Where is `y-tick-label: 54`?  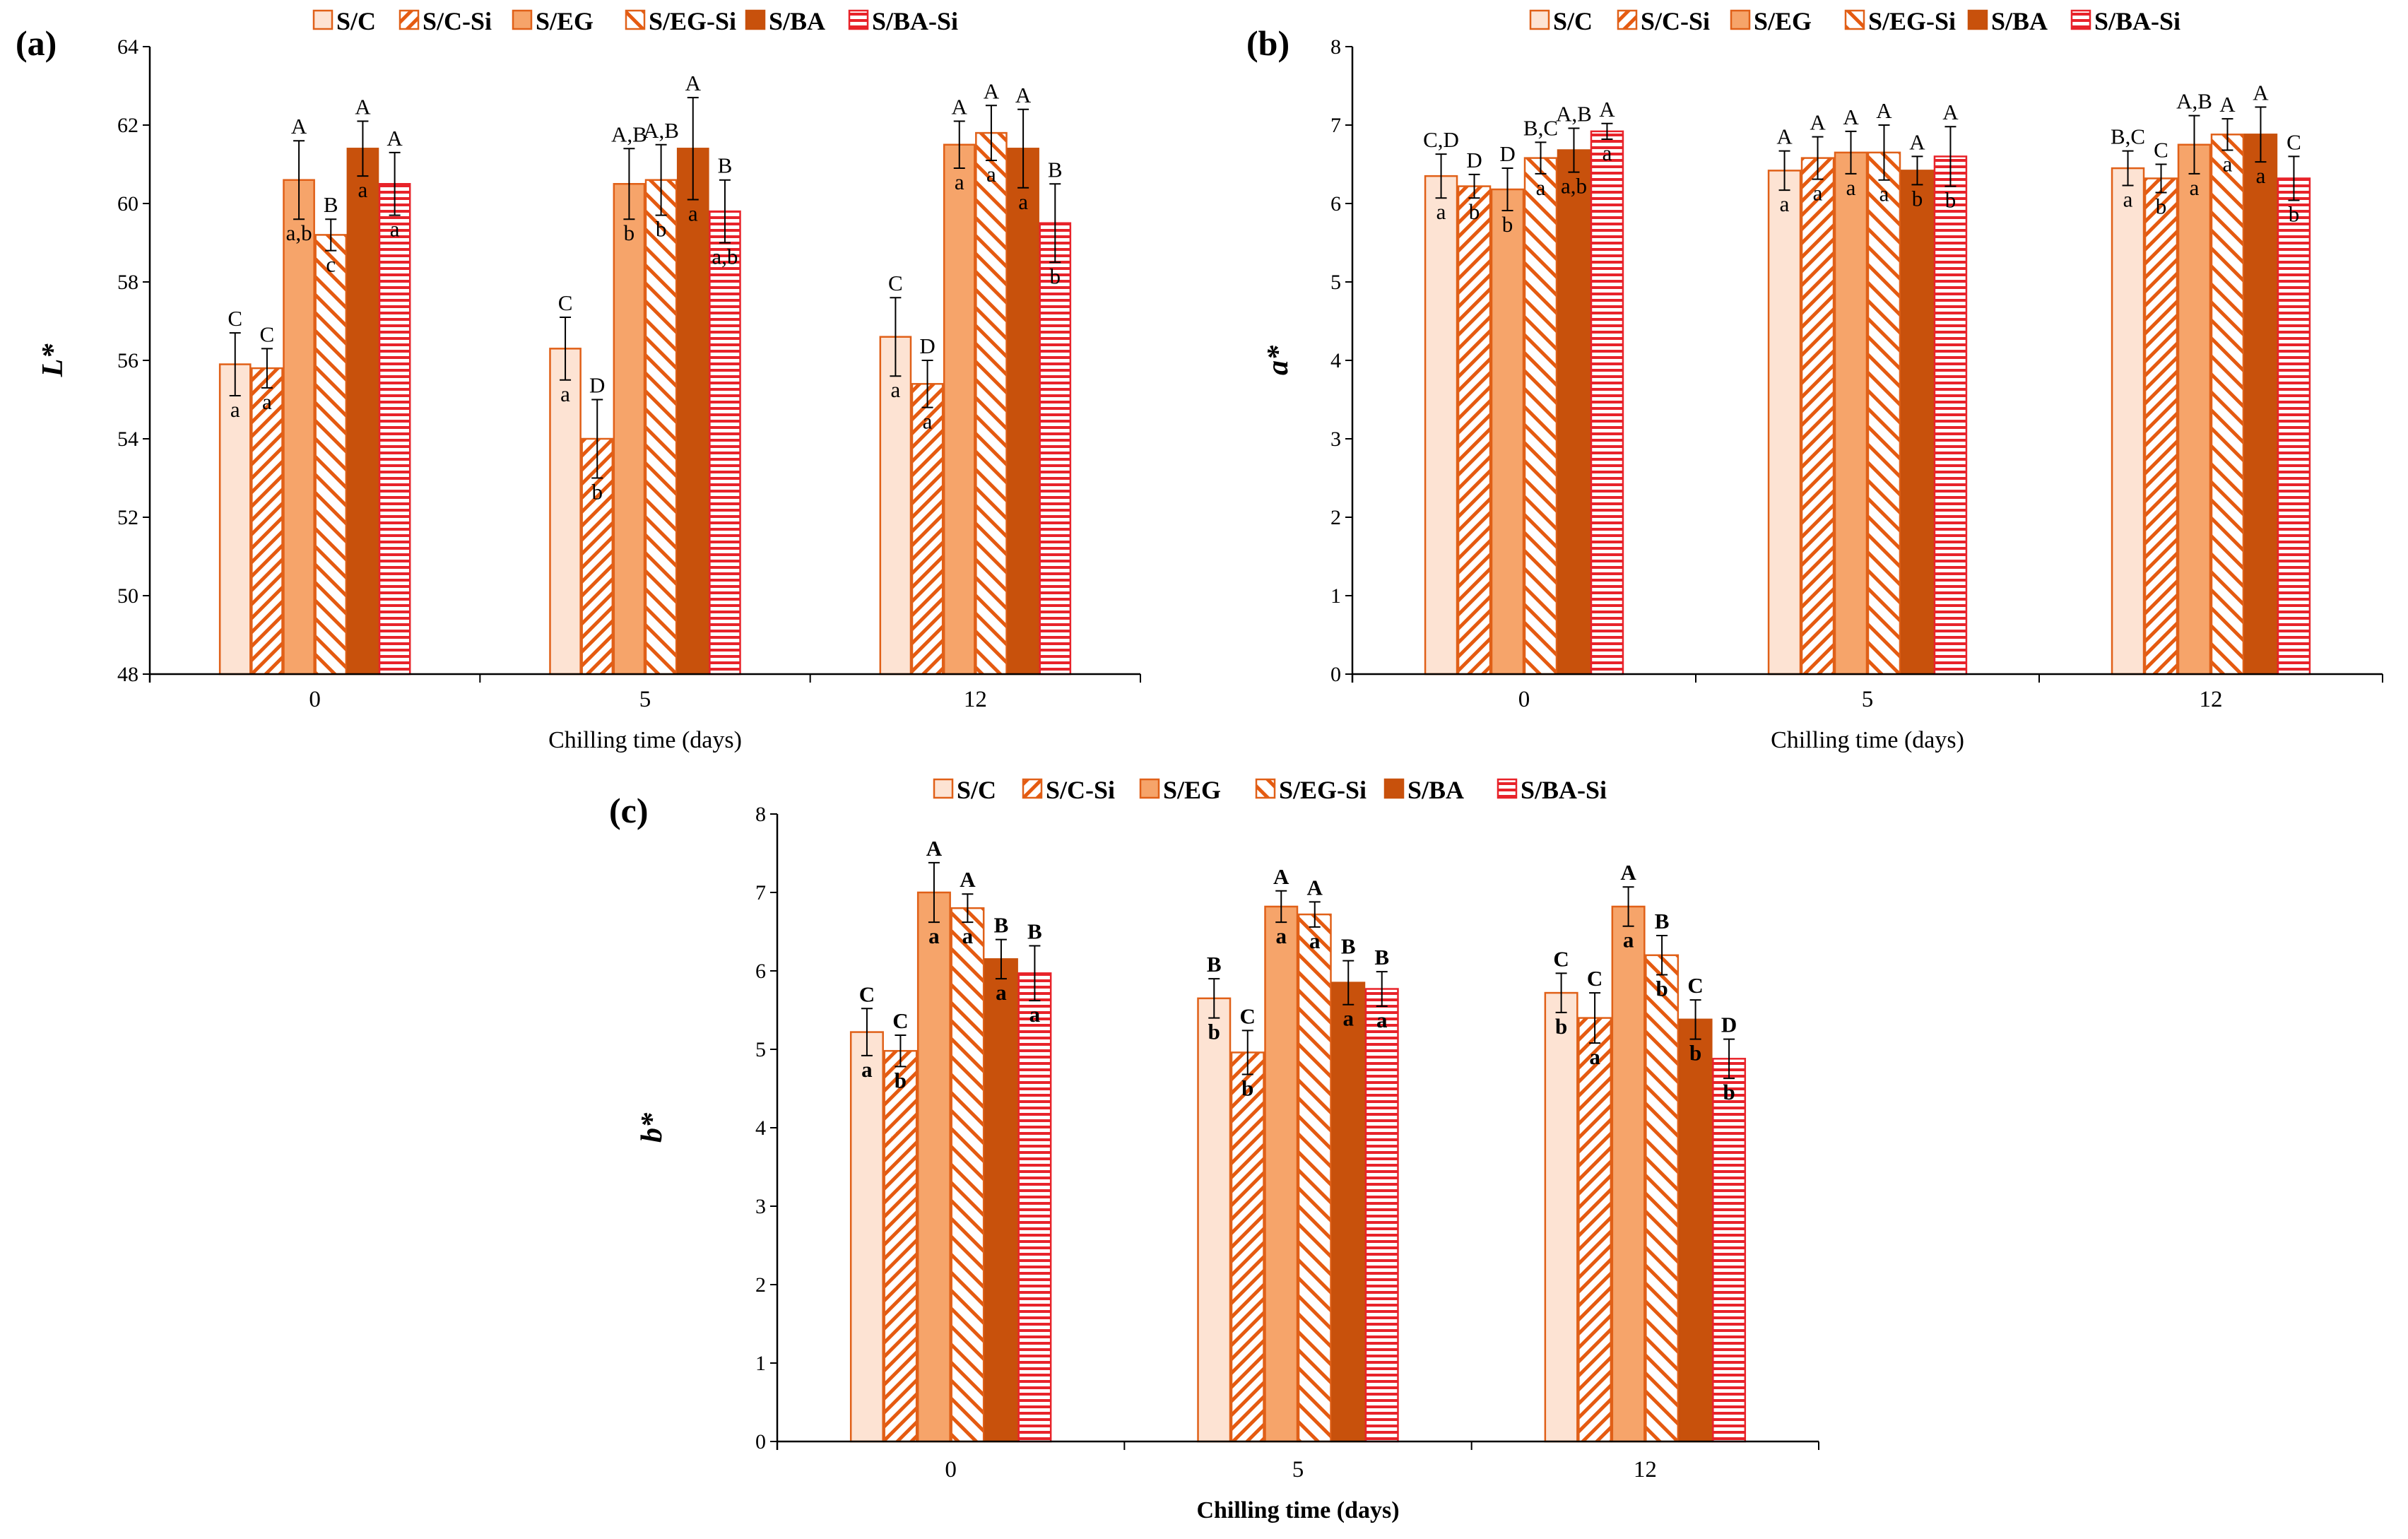
y-tick-label: 54 is located at coordinates (127, 439).